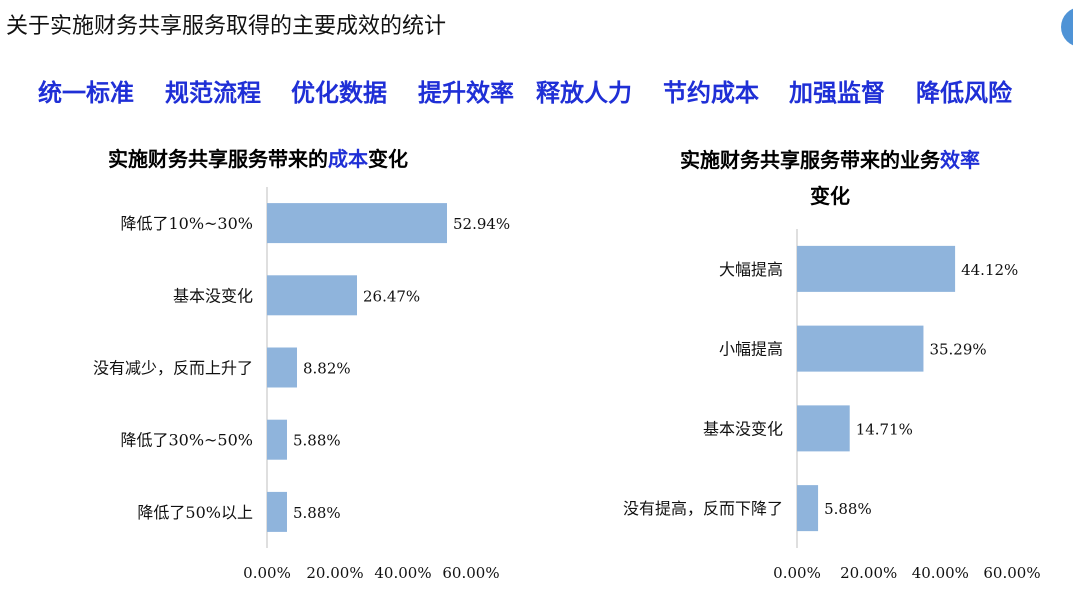 The height and width of the screenshot is (597, 1073). Describe the element at coordinates (391, 296) in the screenshot. I see `data-label: 26.47%` at that location.